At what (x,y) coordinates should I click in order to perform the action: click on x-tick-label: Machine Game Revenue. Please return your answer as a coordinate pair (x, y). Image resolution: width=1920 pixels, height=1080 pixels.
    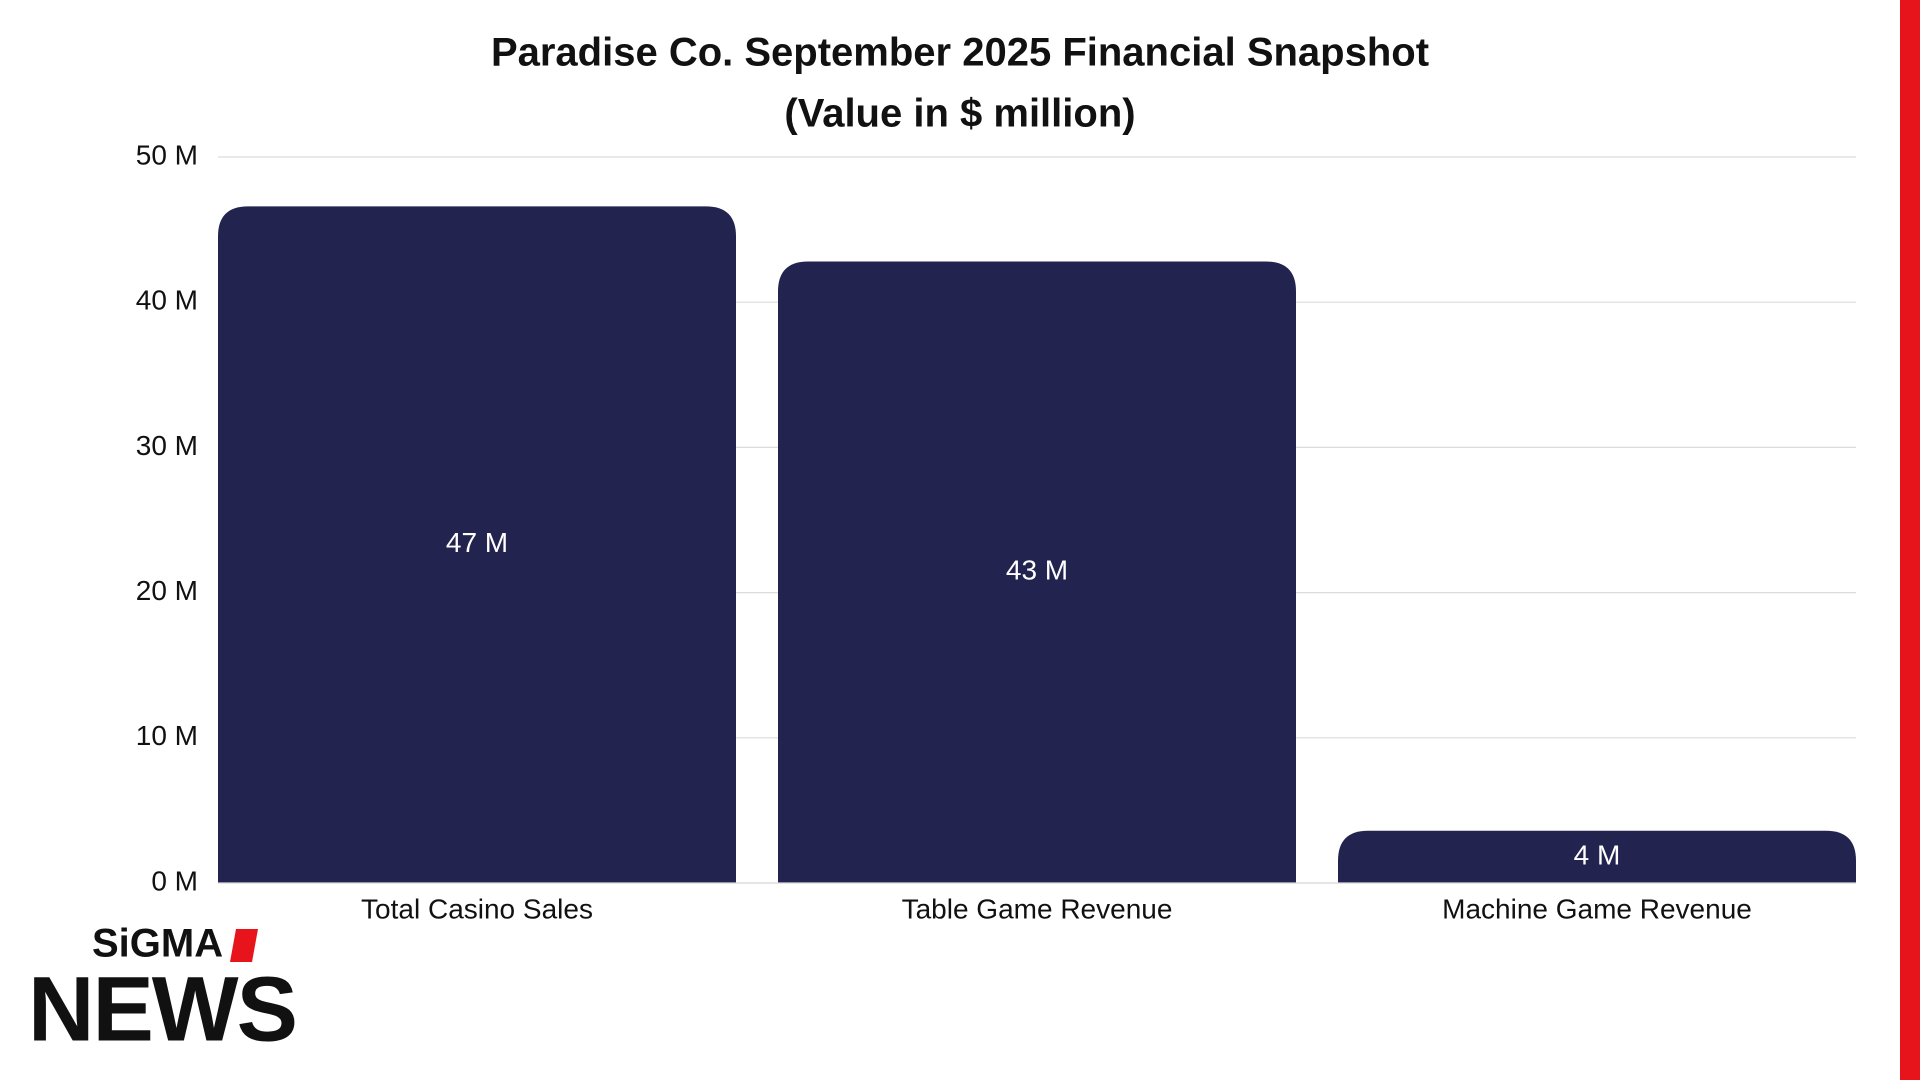
    Looking at the image, I should click on (1597, 908).